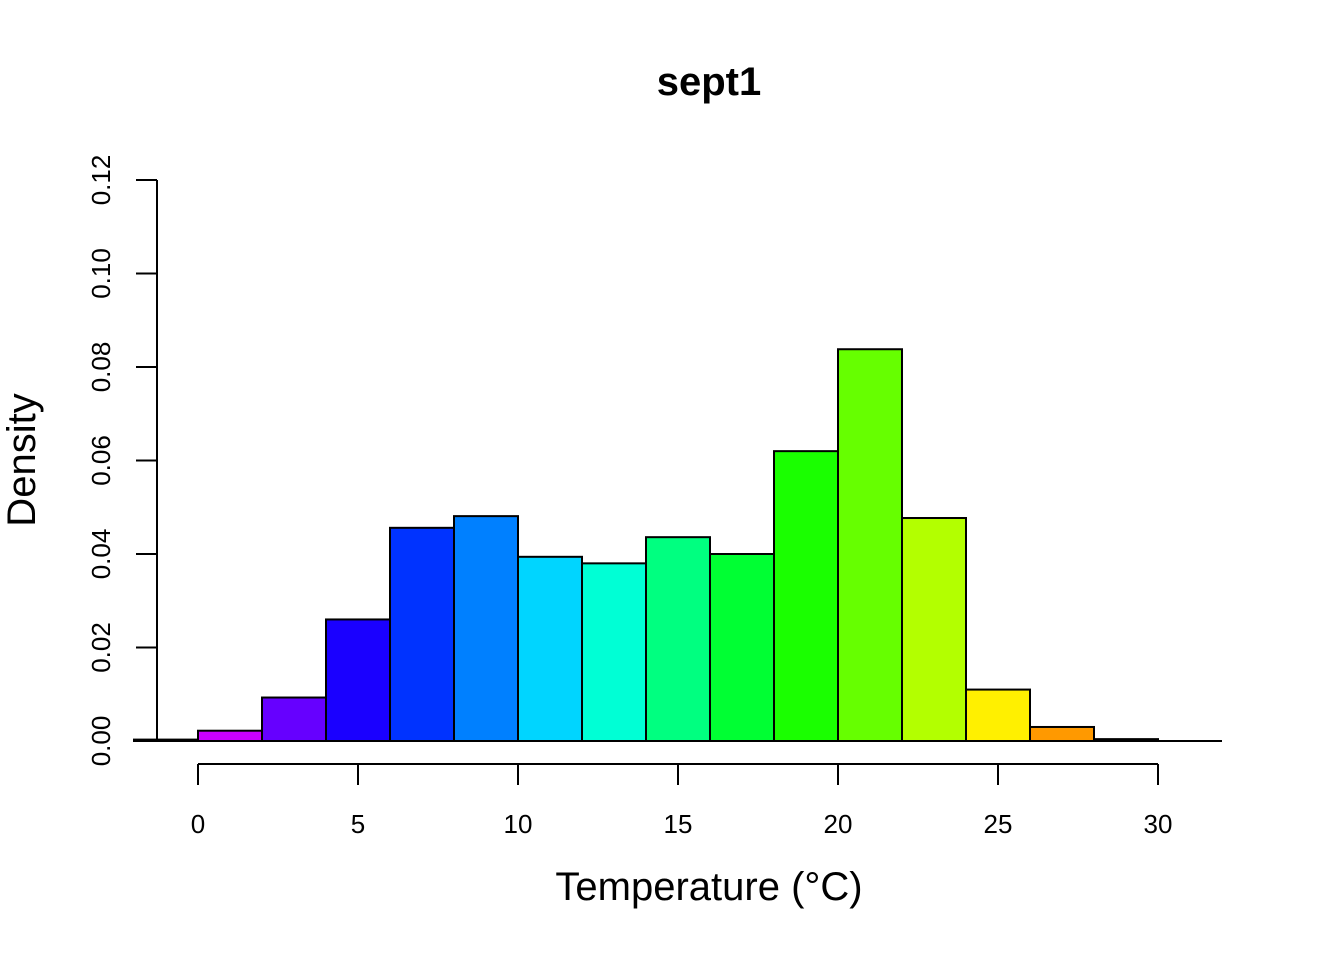 This screenshot has width=1344, height=960. What do you see at coordinates (198, 824) in the screenshot?
I see `x-tick-label: 0` at bounding box center [198, 824].